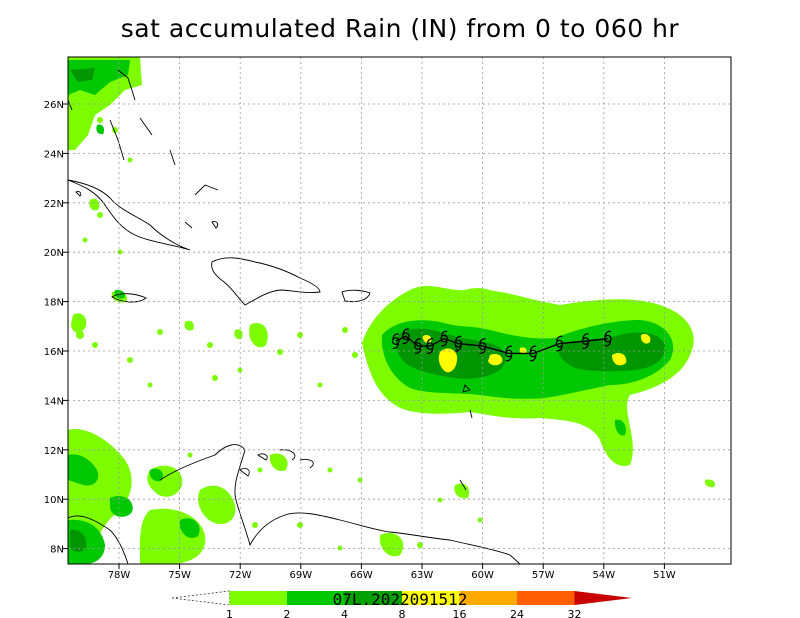  I want to click on storm-id-label: 07L.2022091512, so click(400, 599).